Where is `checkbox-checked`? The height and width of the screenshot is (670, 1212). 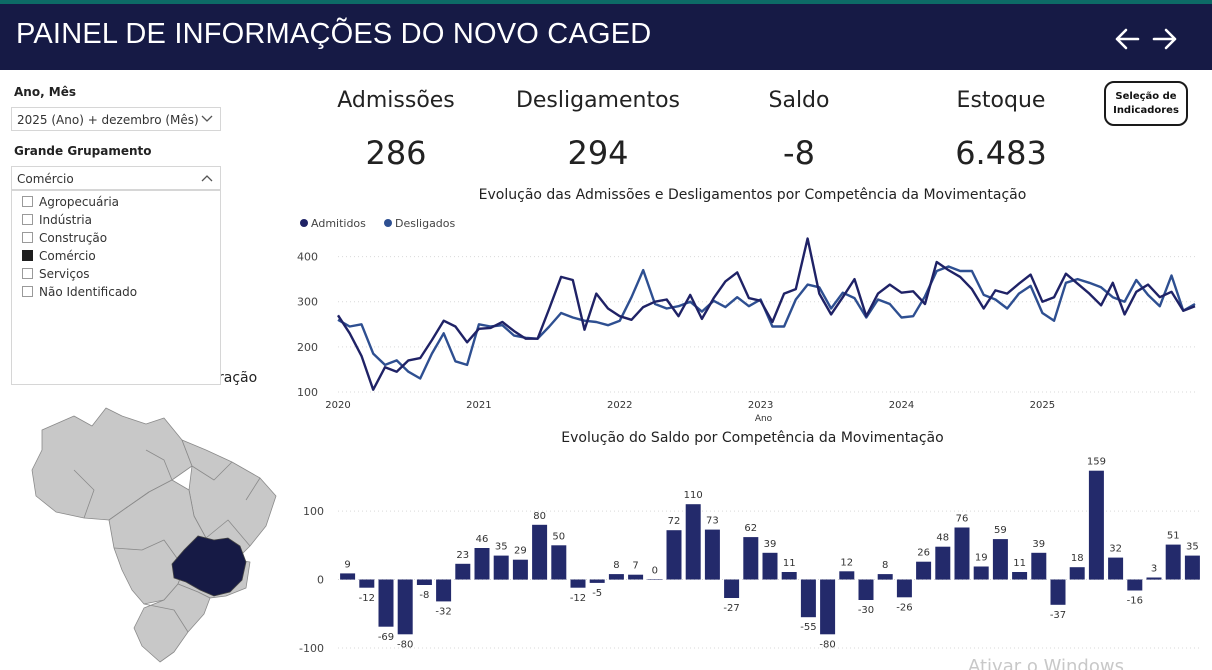
checkbox-checked is located at coordinates (27, 255).